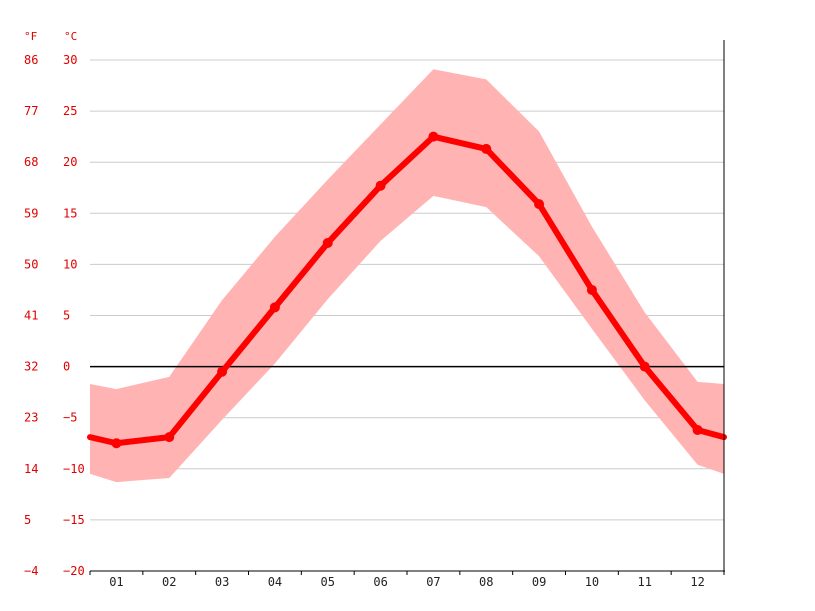 Image resolution: width=815 pixels, height=611 pixels. What do you see at coordinates (486, 582) in the screenshot?
I see `month-label-08: 08` at bounding box center [486, 582].